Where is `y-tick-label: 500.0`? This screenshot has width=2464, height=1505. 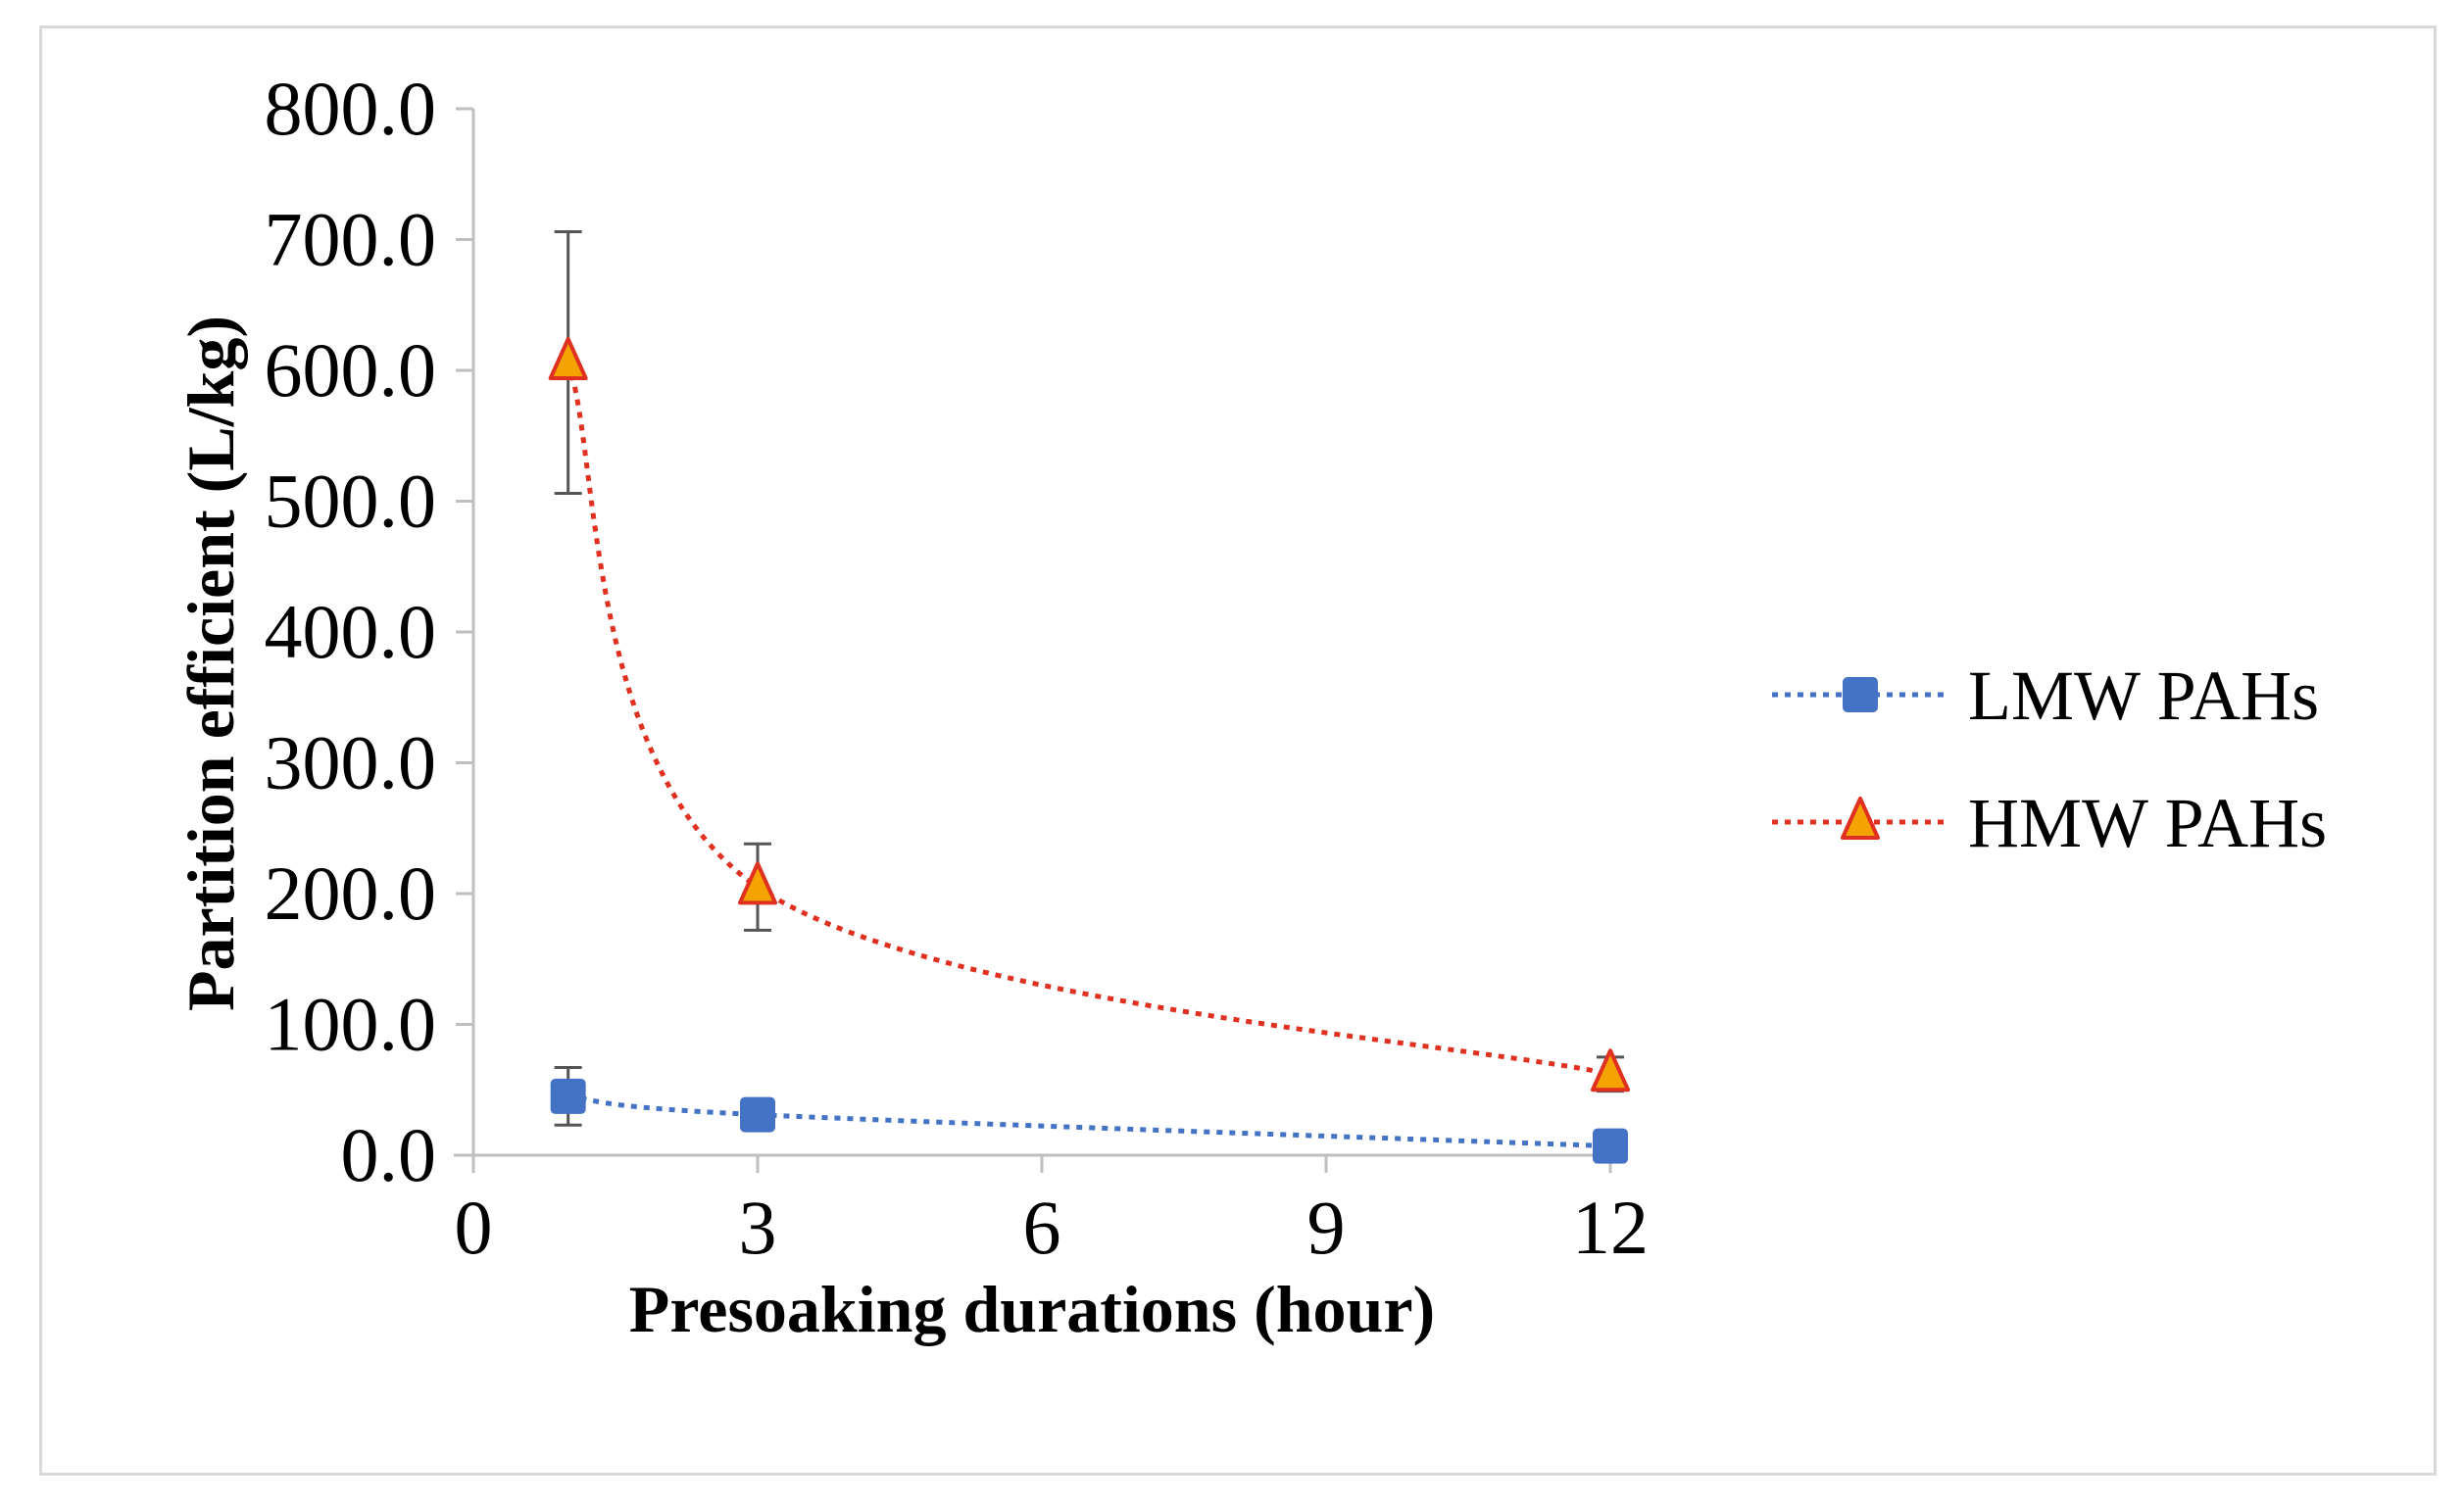
y-tick-label: 500.0 is located at coordinates (351, 501).